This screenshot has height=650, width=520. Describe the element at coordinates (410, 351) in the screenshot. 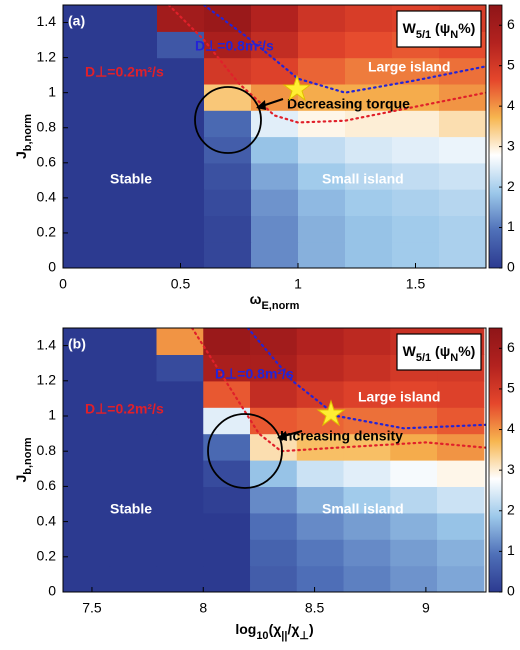

I see `label-part: W` at that location.